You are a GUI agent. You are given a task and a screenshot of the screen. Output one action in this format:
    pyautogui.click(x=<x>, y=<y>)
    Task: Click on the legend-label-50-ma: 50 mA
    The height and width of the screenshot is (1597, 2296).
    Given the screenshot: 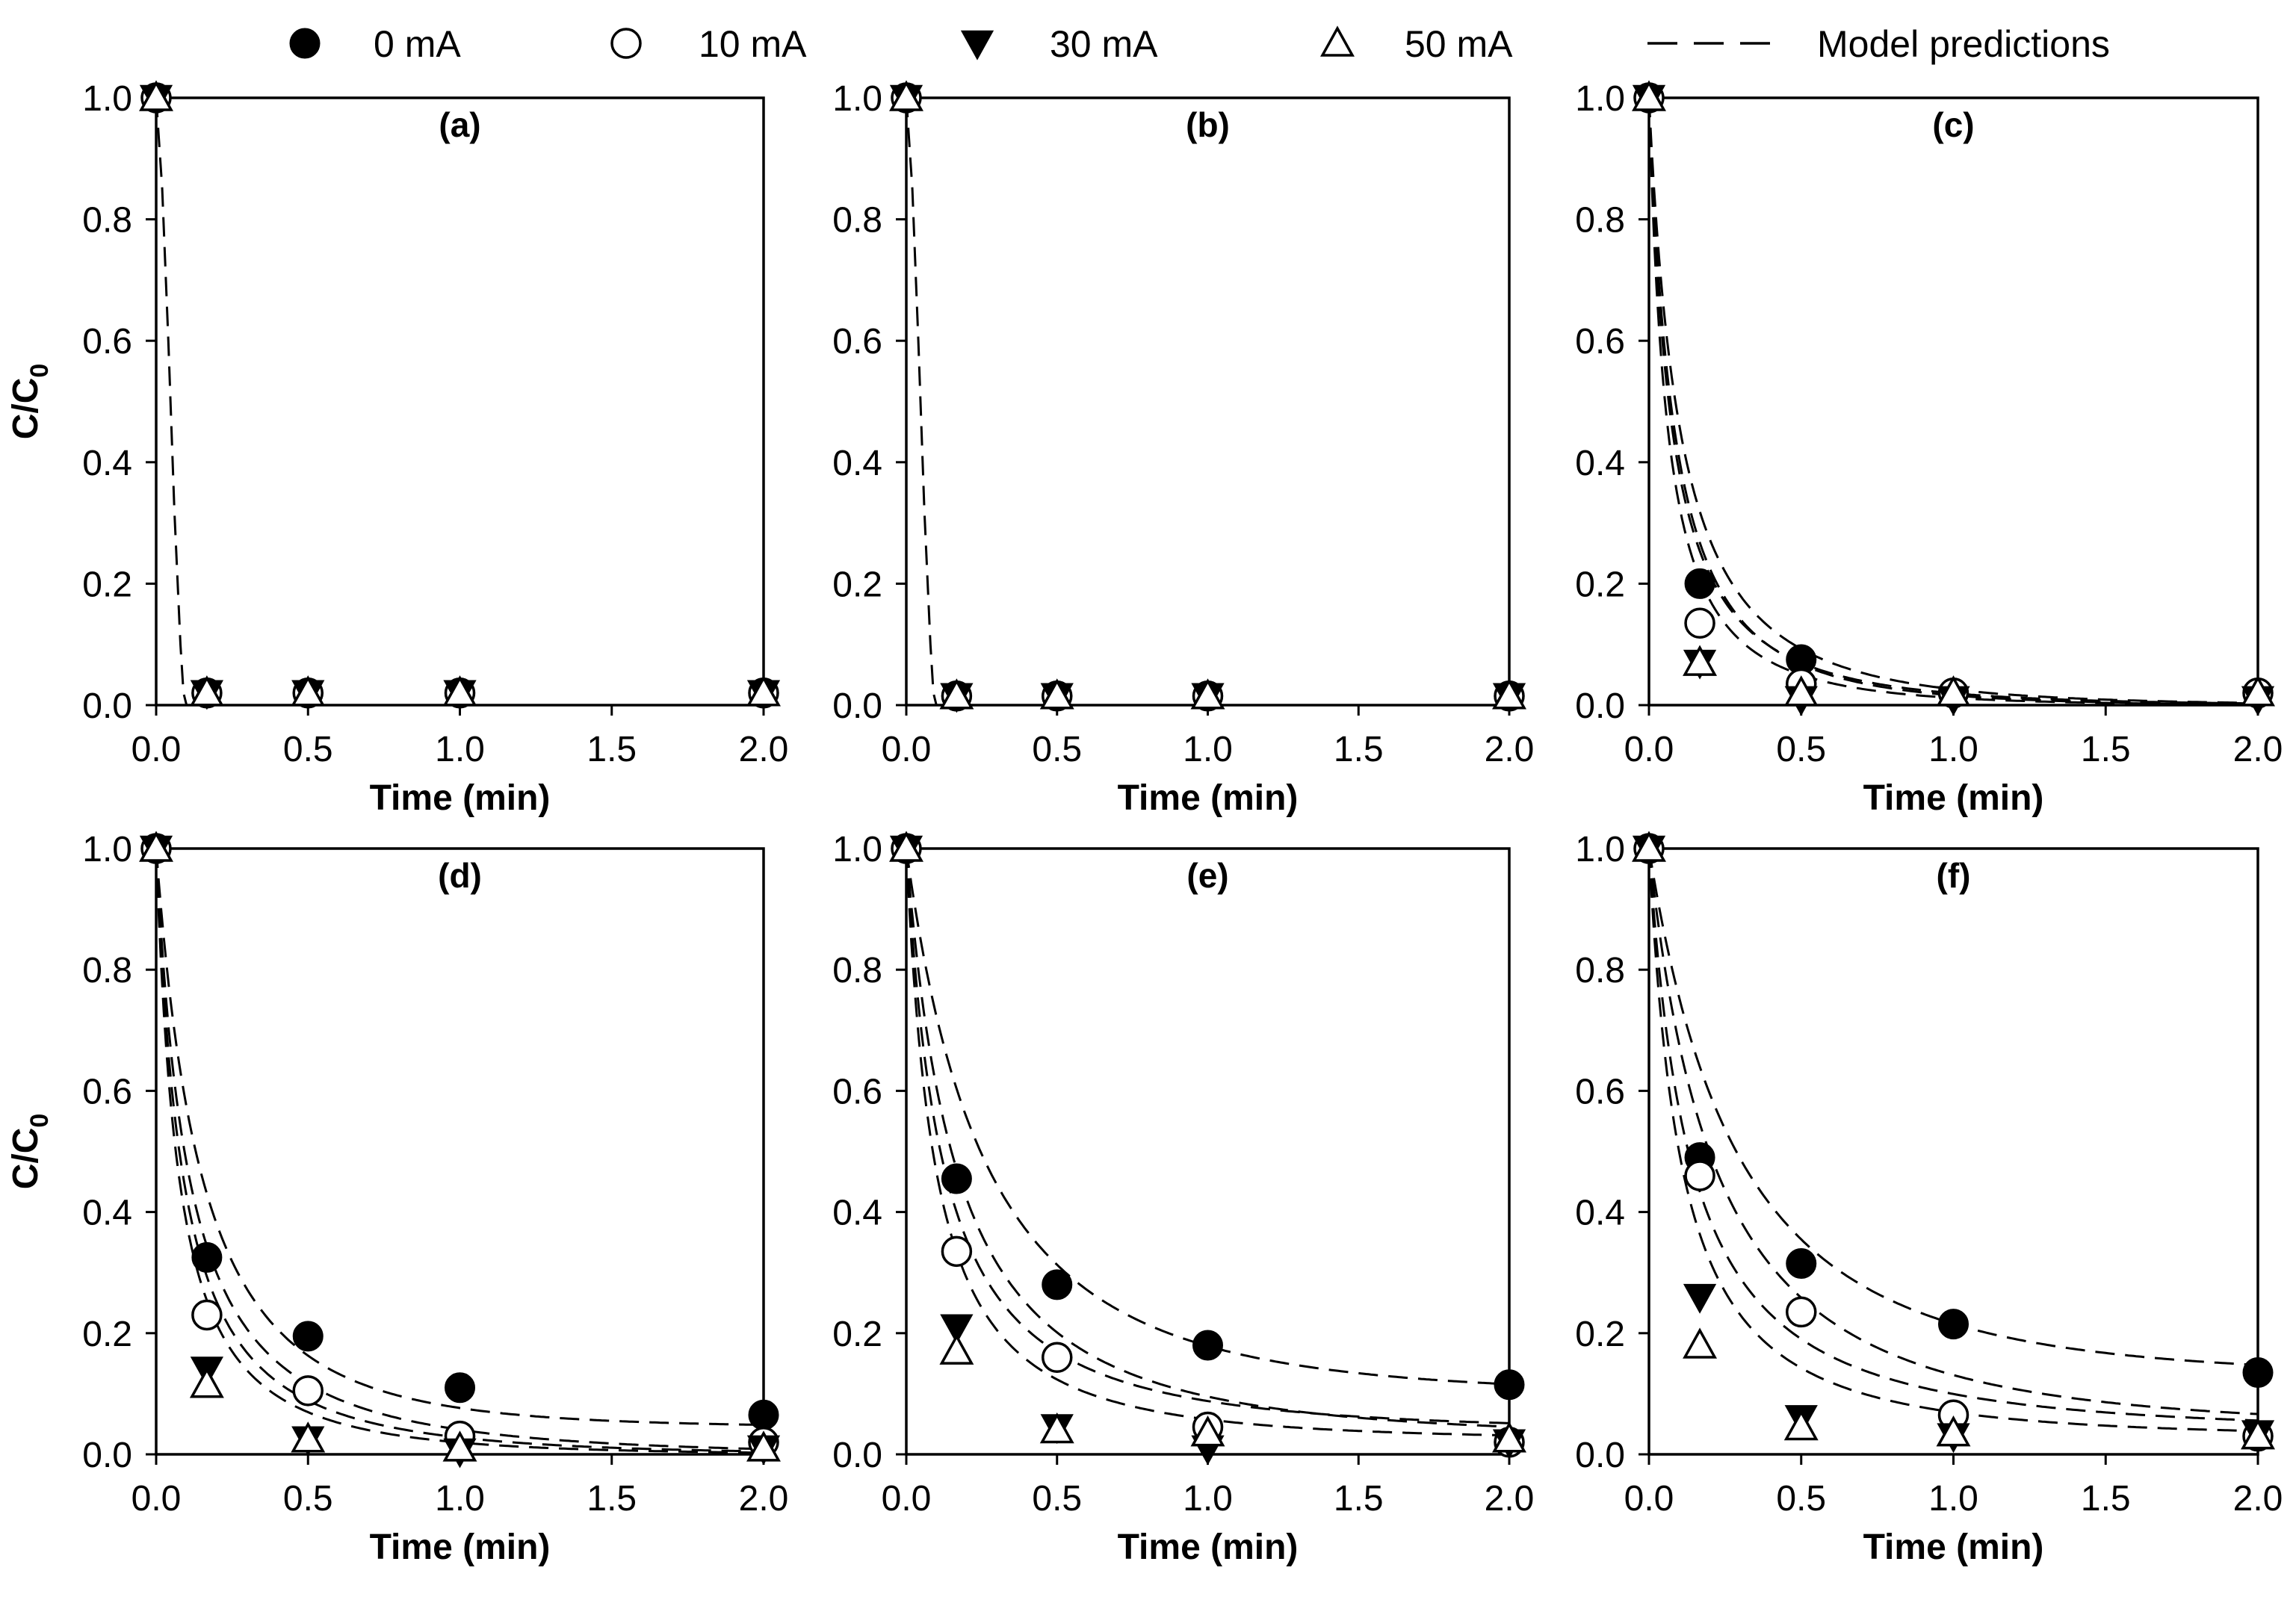 What is the action you would take?
    pyautogui.click(x=1459, y=44)
    